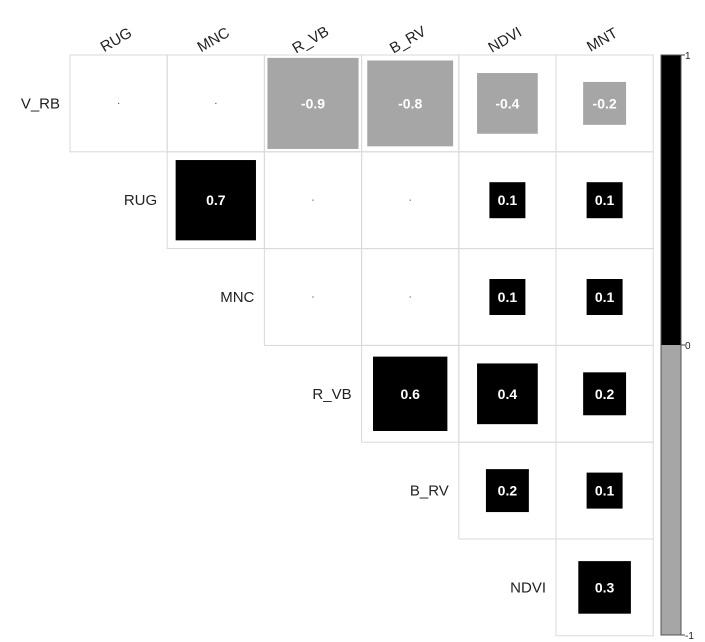 This screenshot has width=705, height=642. Describe the element at coordinates (40, 103) in the screenshot. I see `row-label: V_RB` at that location.